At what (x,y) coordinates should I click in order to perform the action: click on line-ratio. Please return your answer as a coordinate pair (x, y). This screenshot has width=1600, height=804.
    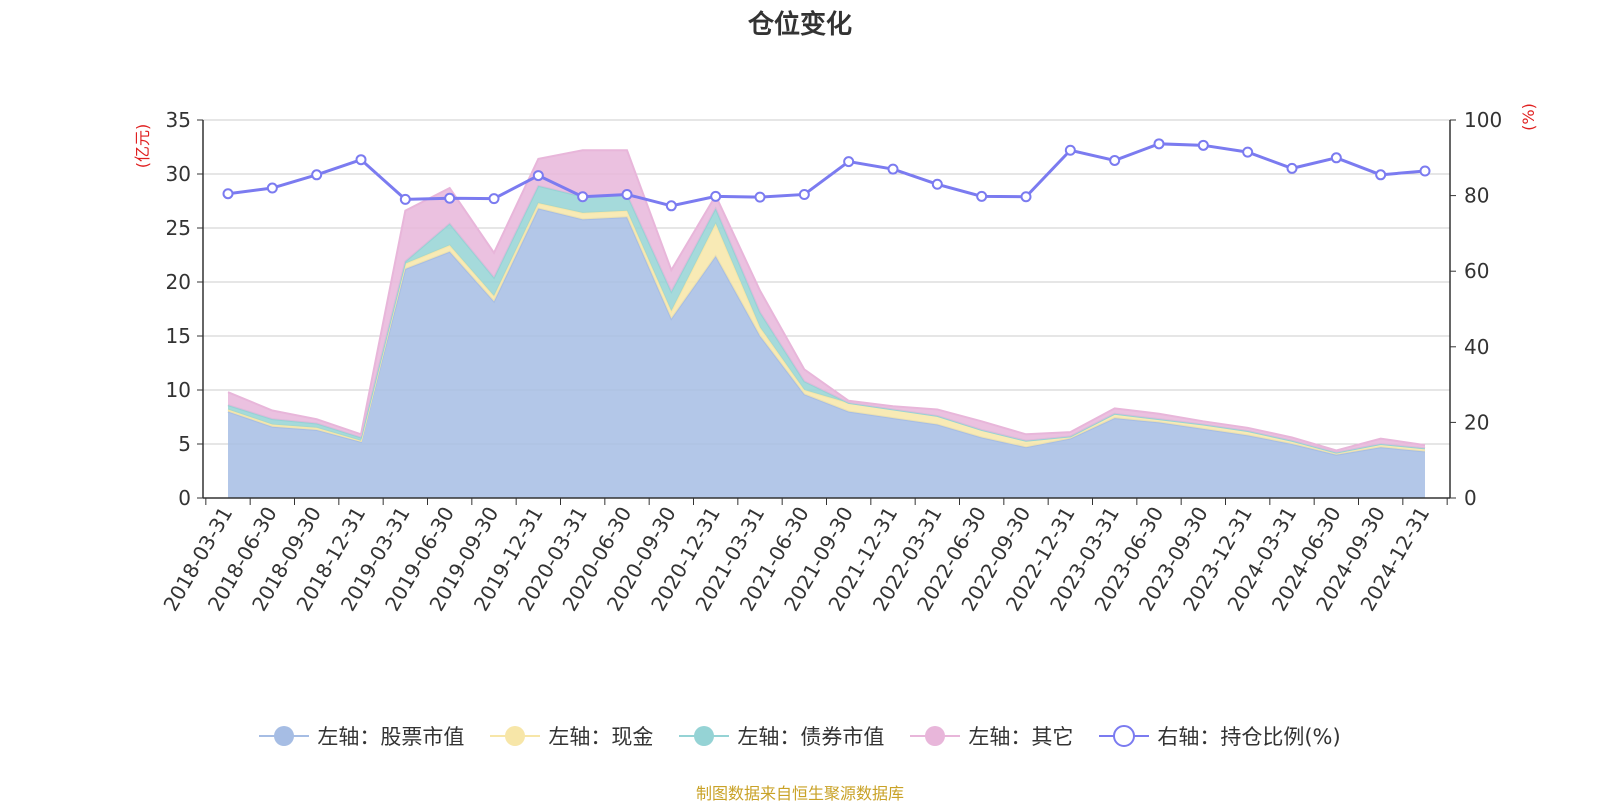
    Looking at the image, I should click on (826, 175).